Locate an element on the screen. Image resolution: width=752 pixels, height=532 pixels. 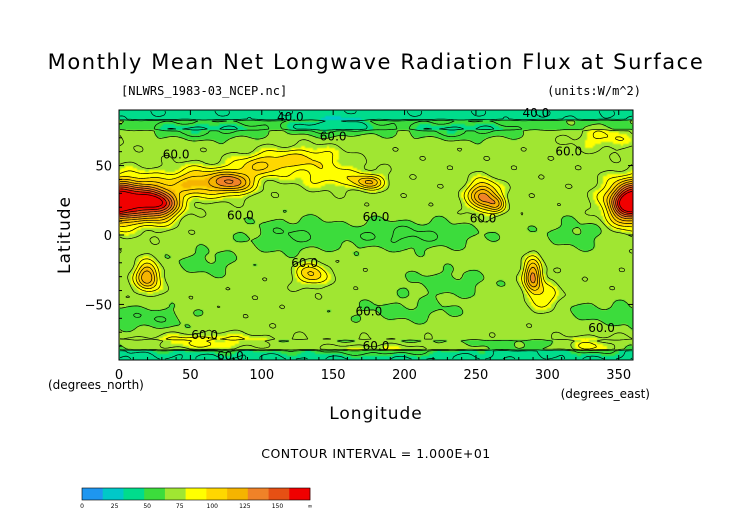
colorbar-label: 150 is located at coordinates (278, 506).